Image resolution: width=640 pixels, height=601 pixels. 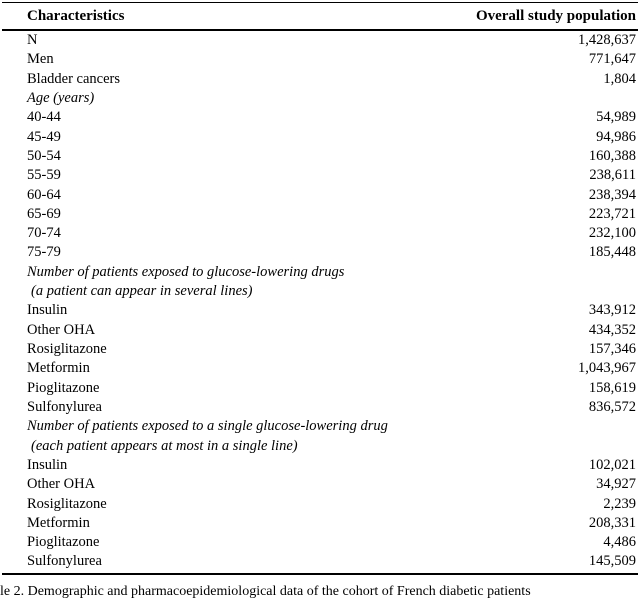 I want to click on column-header-population: Overall study population, so click(x=555, y=15).